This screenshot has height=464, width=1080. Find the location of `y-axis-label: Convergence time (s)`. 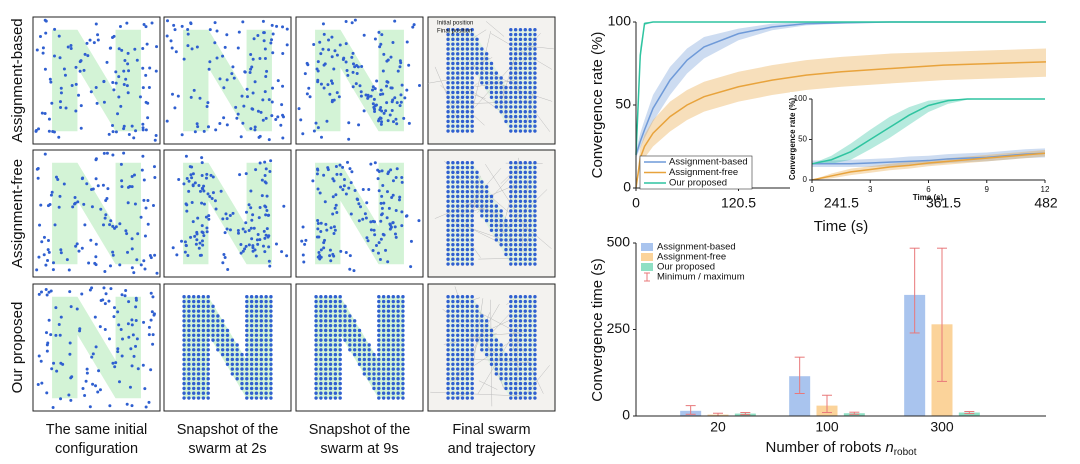

y-axis-label: Convergence time (s) is located at coordinates (597, 329).